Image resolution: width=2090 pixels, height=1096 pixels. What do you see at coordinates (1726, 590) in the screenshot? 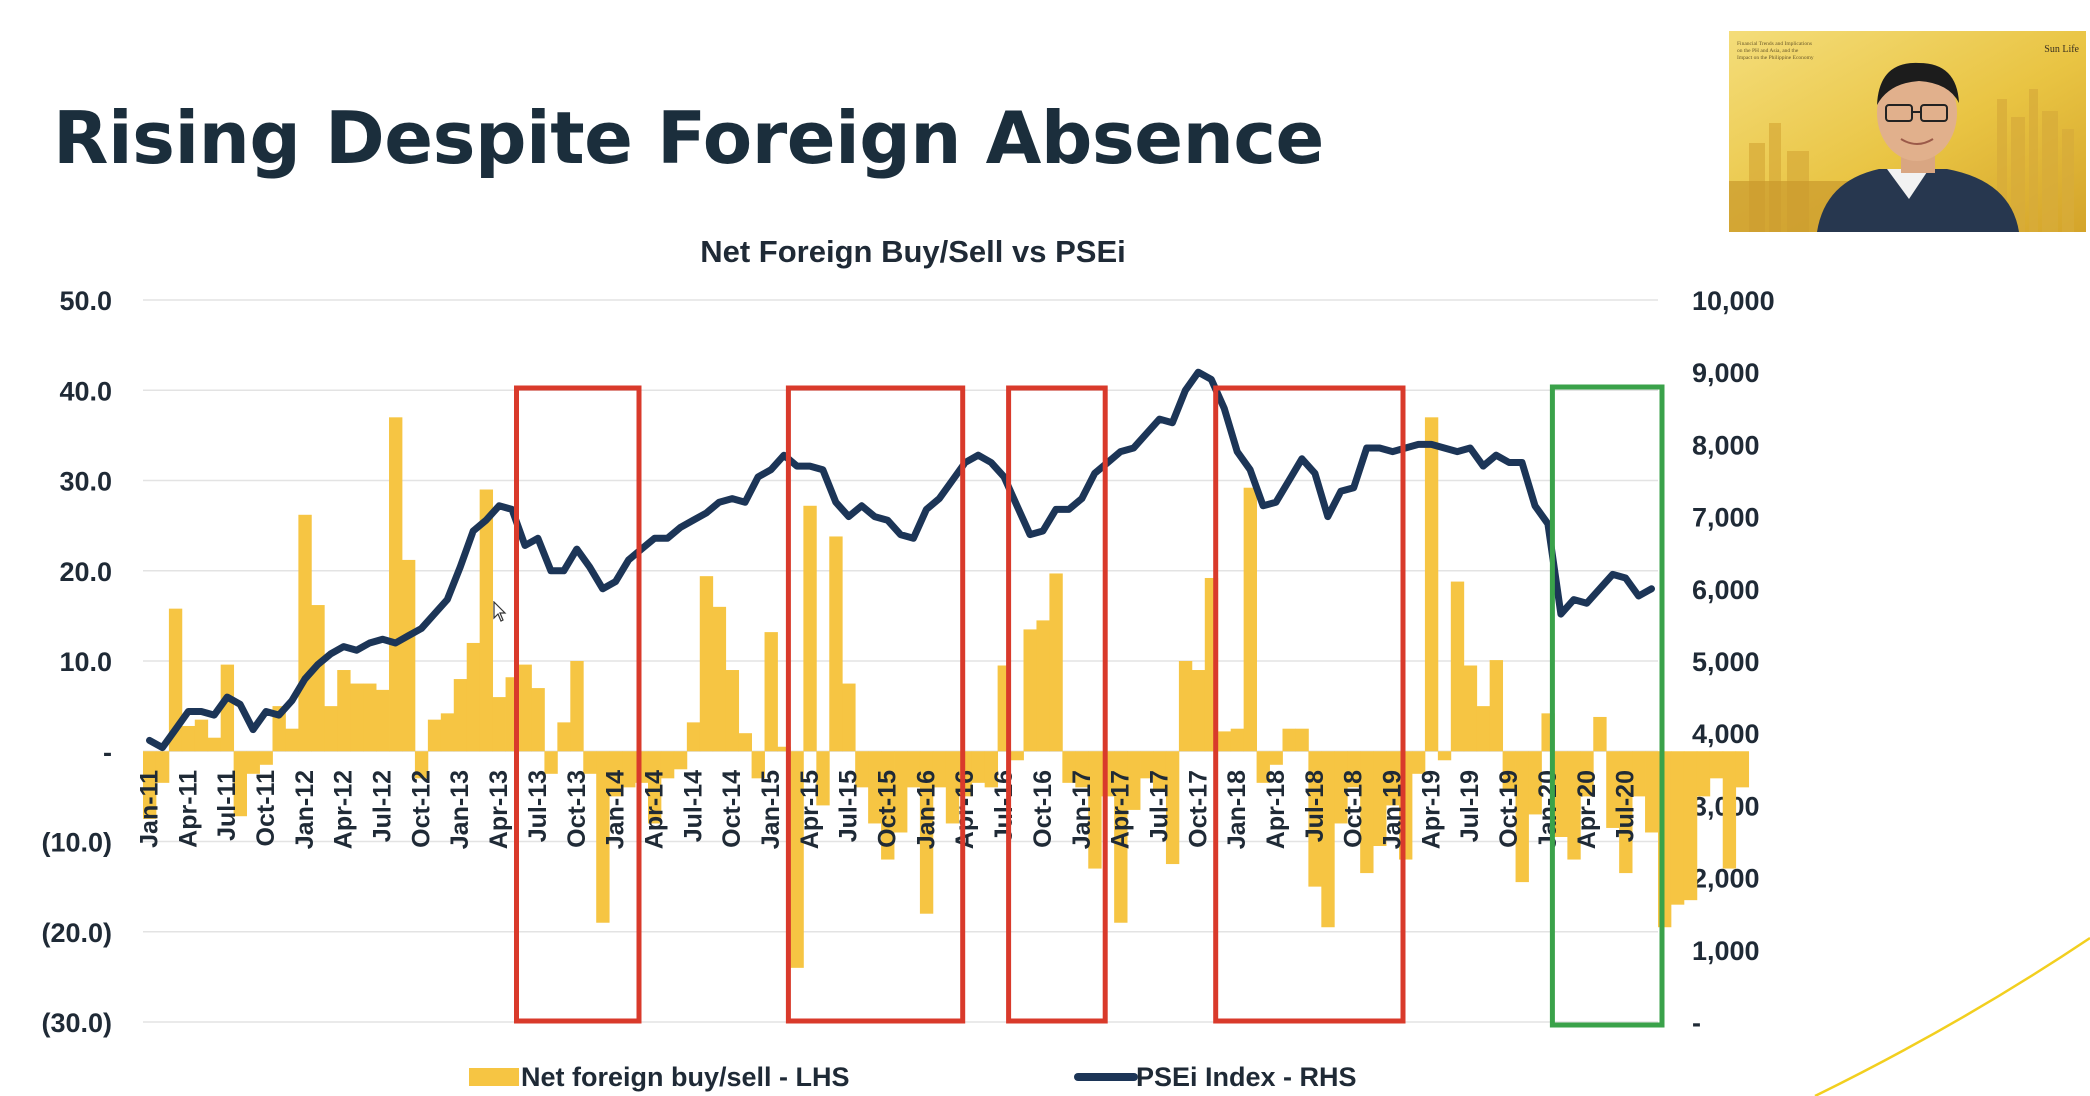
I see `right-tick-label: 6,000` at bounding box center [1726, 590].